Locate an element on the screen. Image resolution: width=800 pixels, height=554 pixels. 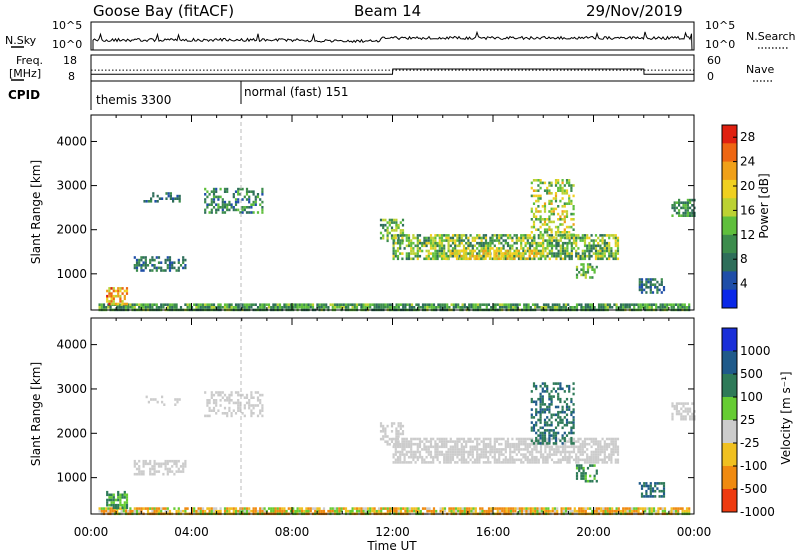
time-tick-label: 00:00 is located at coordinates (694, 532).